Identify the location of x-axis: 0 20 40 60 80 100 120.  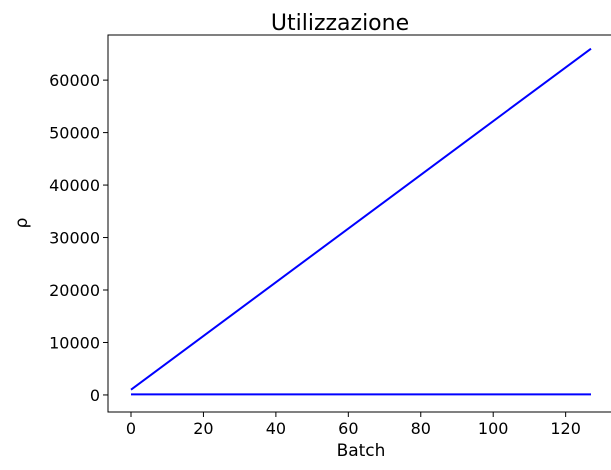
(353, 425).